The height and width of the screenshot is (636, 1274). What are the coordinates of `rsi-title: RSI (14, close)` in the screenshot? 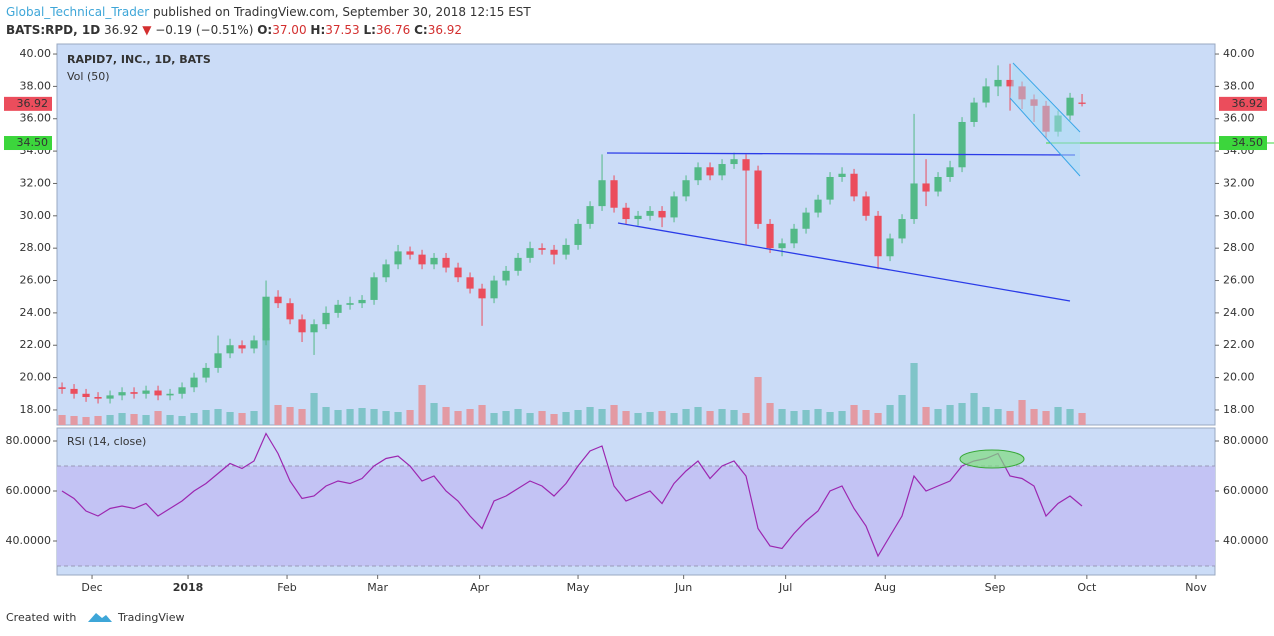 It's located at (106, 441).